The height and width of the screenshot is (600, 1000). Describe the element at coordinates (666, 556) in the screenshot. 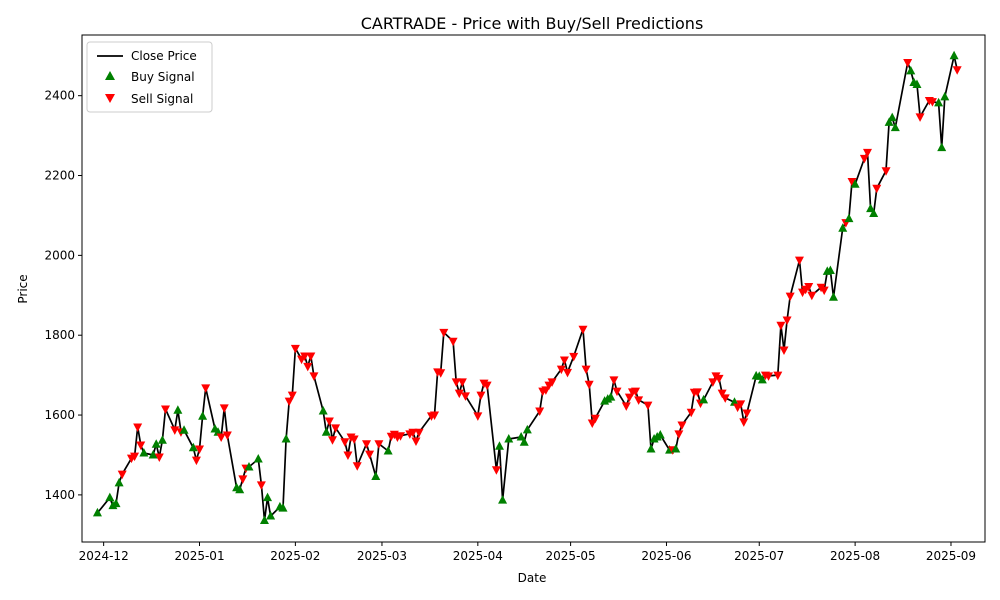

I see `x-tick-label: 2025-06` at that location.